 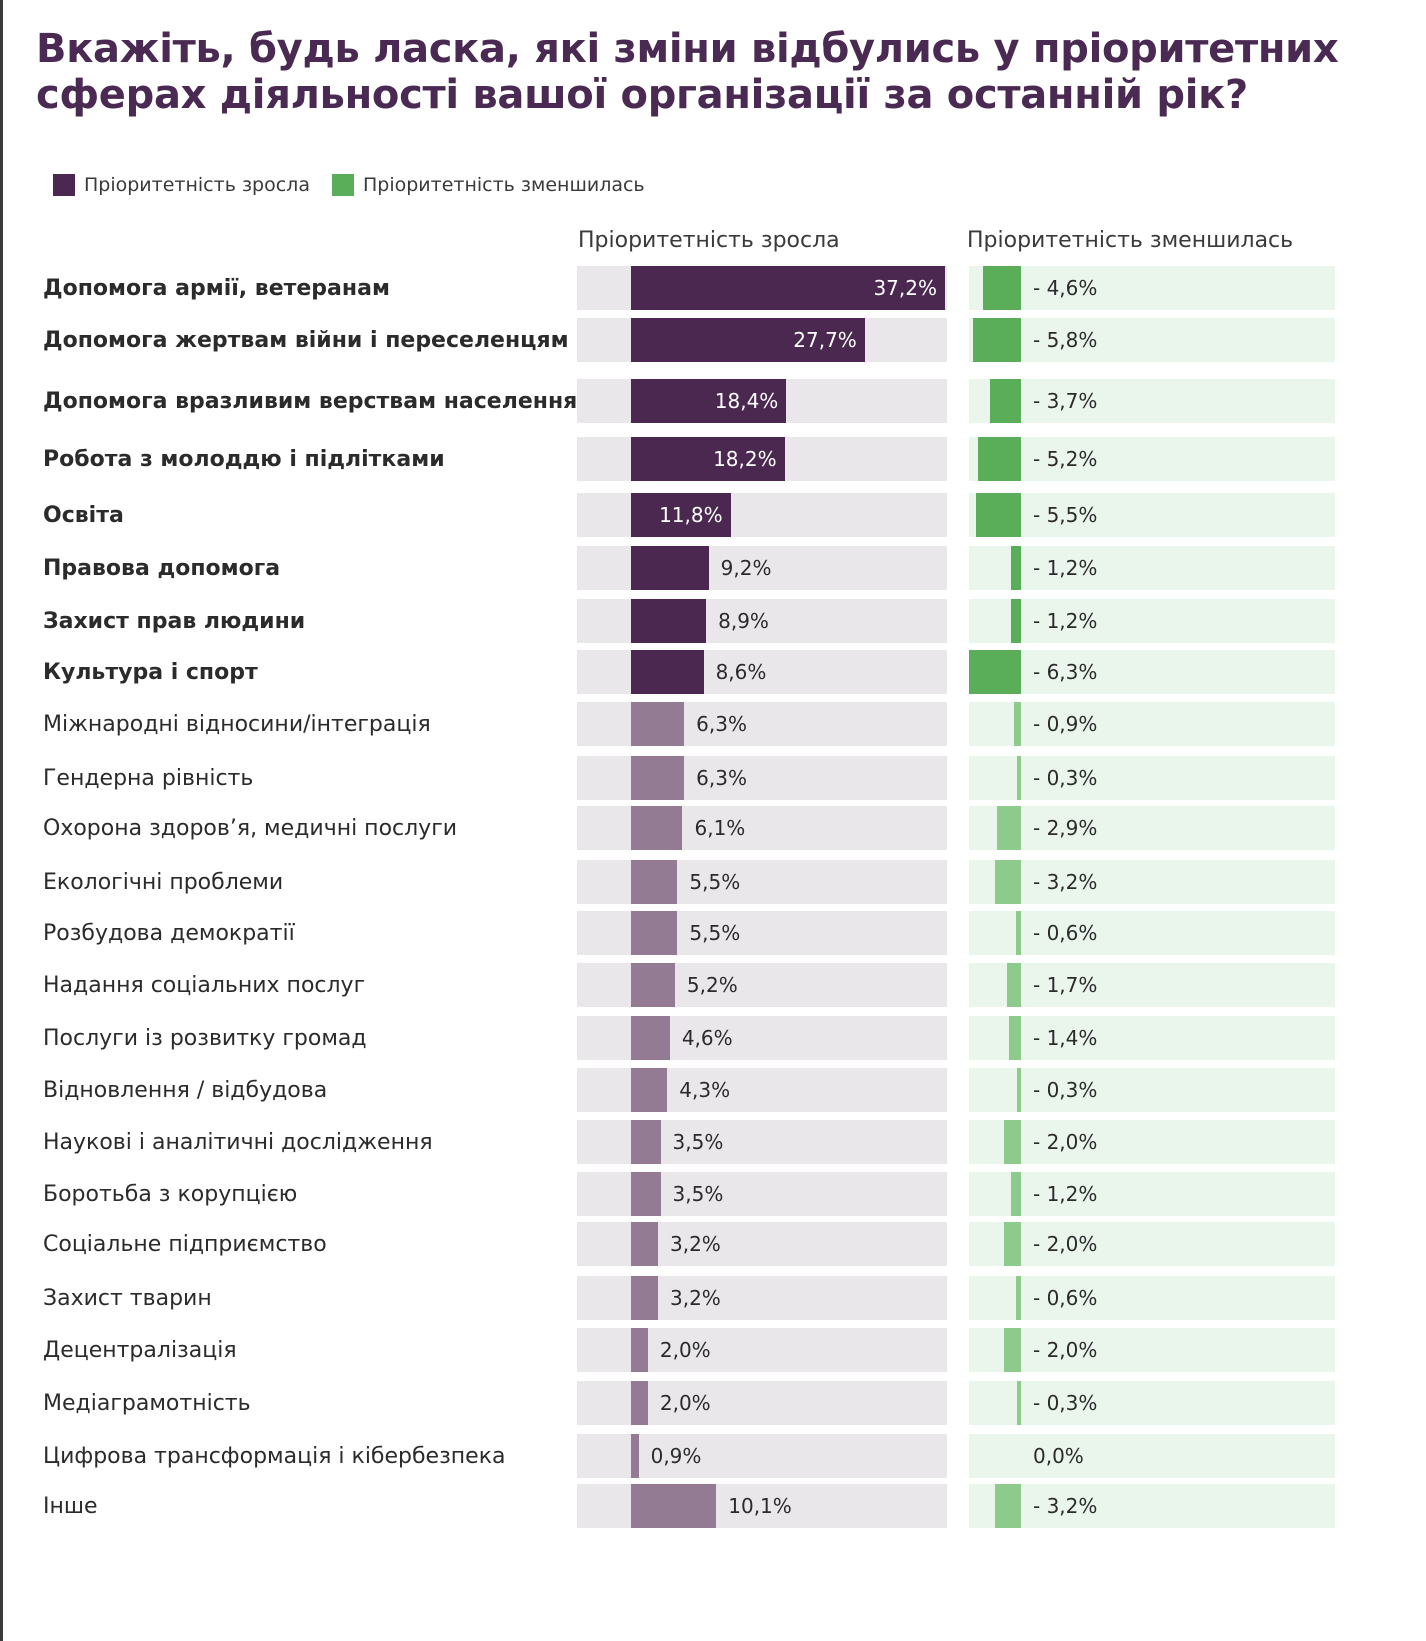 What do you see at coordinates (762, 1403) in the screenshot?
I see `increase-track: 2,0%` at bounding box center [762, 1403].